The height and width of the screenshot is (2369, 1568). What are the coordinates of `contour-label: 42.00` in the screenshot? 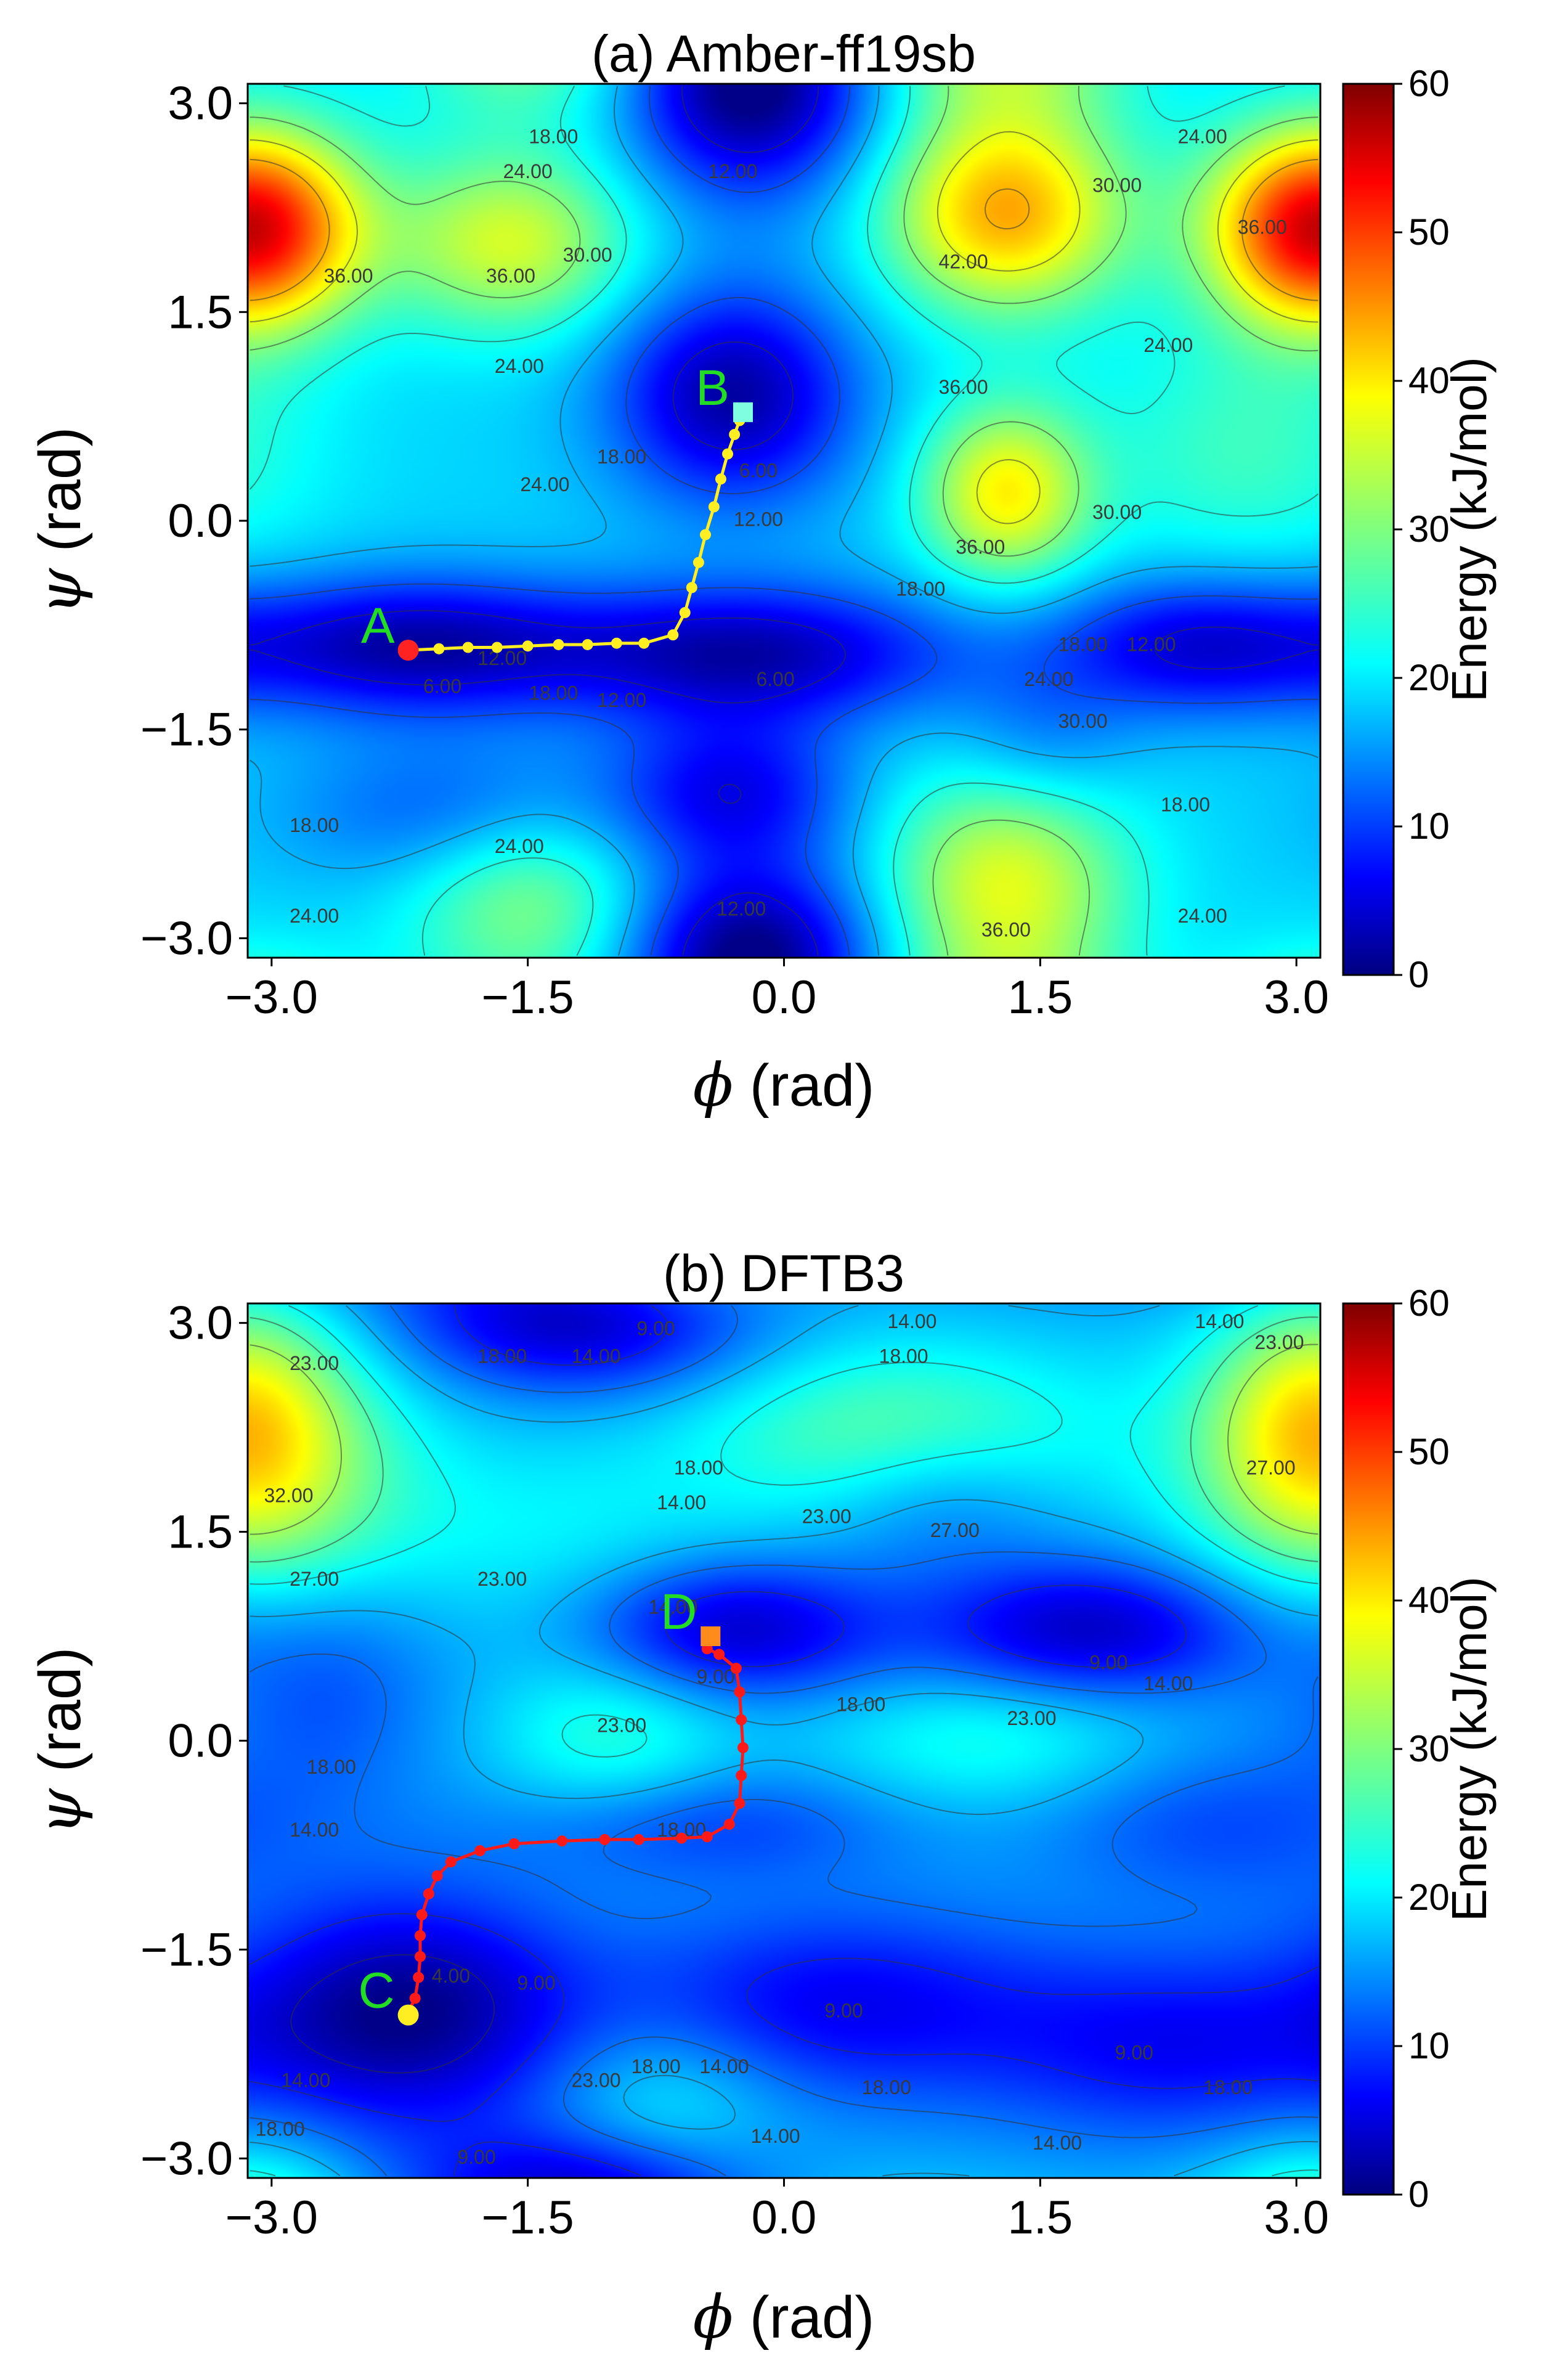 It's located at (964, 262).